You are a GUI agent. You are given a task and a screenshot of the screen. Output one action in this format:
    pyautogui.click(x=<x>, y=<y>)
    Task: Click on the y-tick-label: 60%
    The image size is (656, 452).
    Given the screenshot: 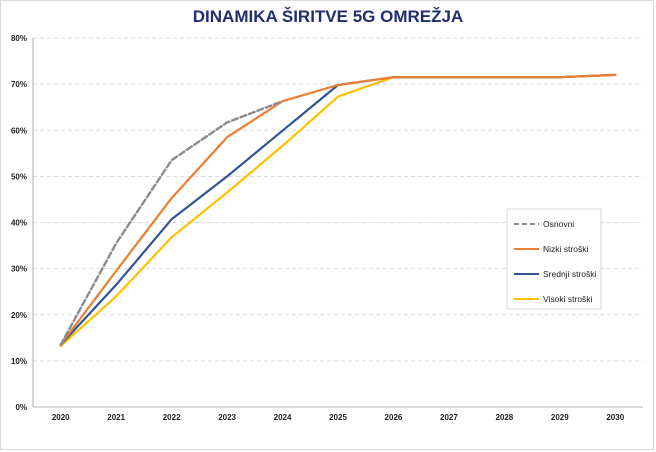 What is the action you would take?
    pyautogui.click(x=19, y=130)
    